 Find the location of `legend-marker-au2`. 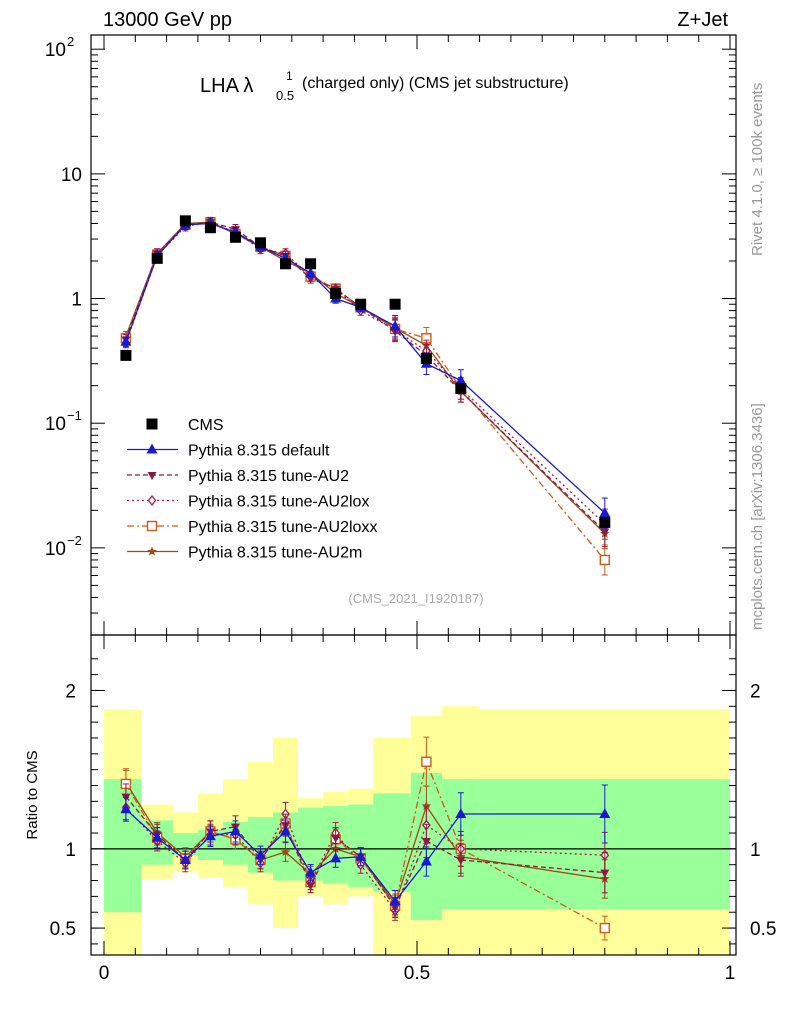

legend-marker-au2 is located at coordinates (152, 476).